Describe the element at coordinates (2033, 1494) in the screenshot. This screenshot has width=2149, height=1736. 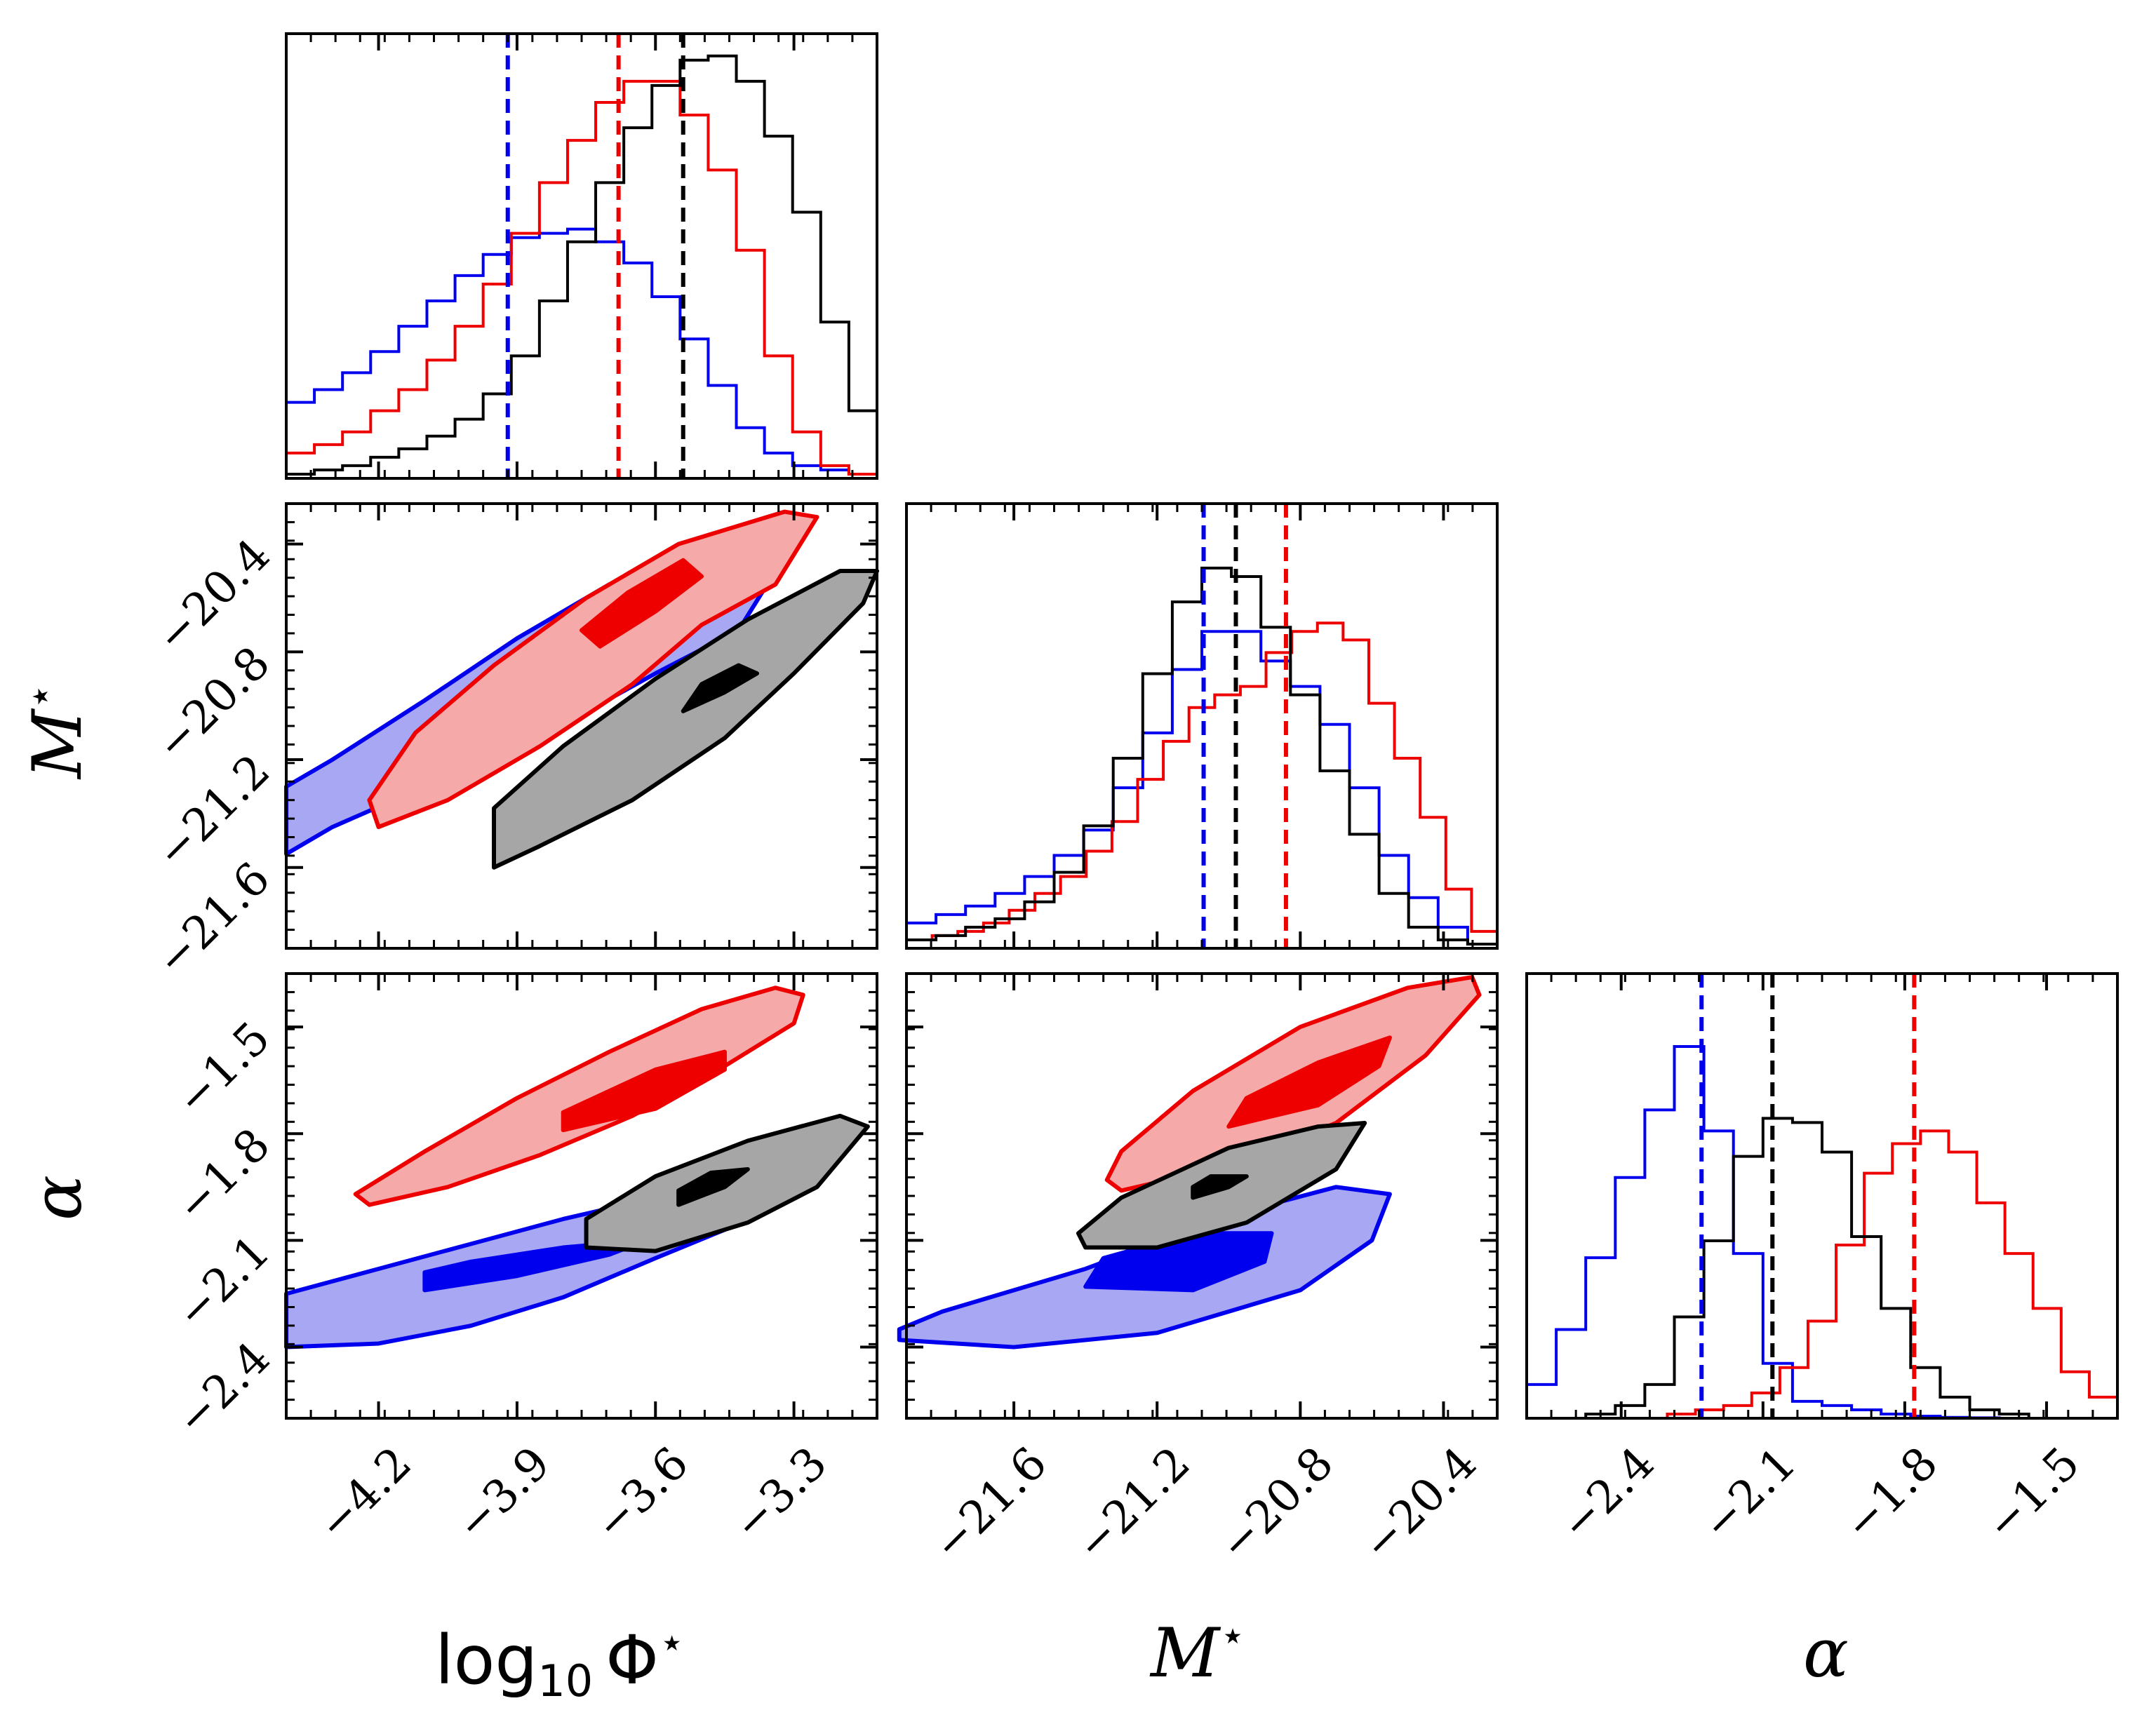
I see `xtick-label-alpha: −1.5` at that location.